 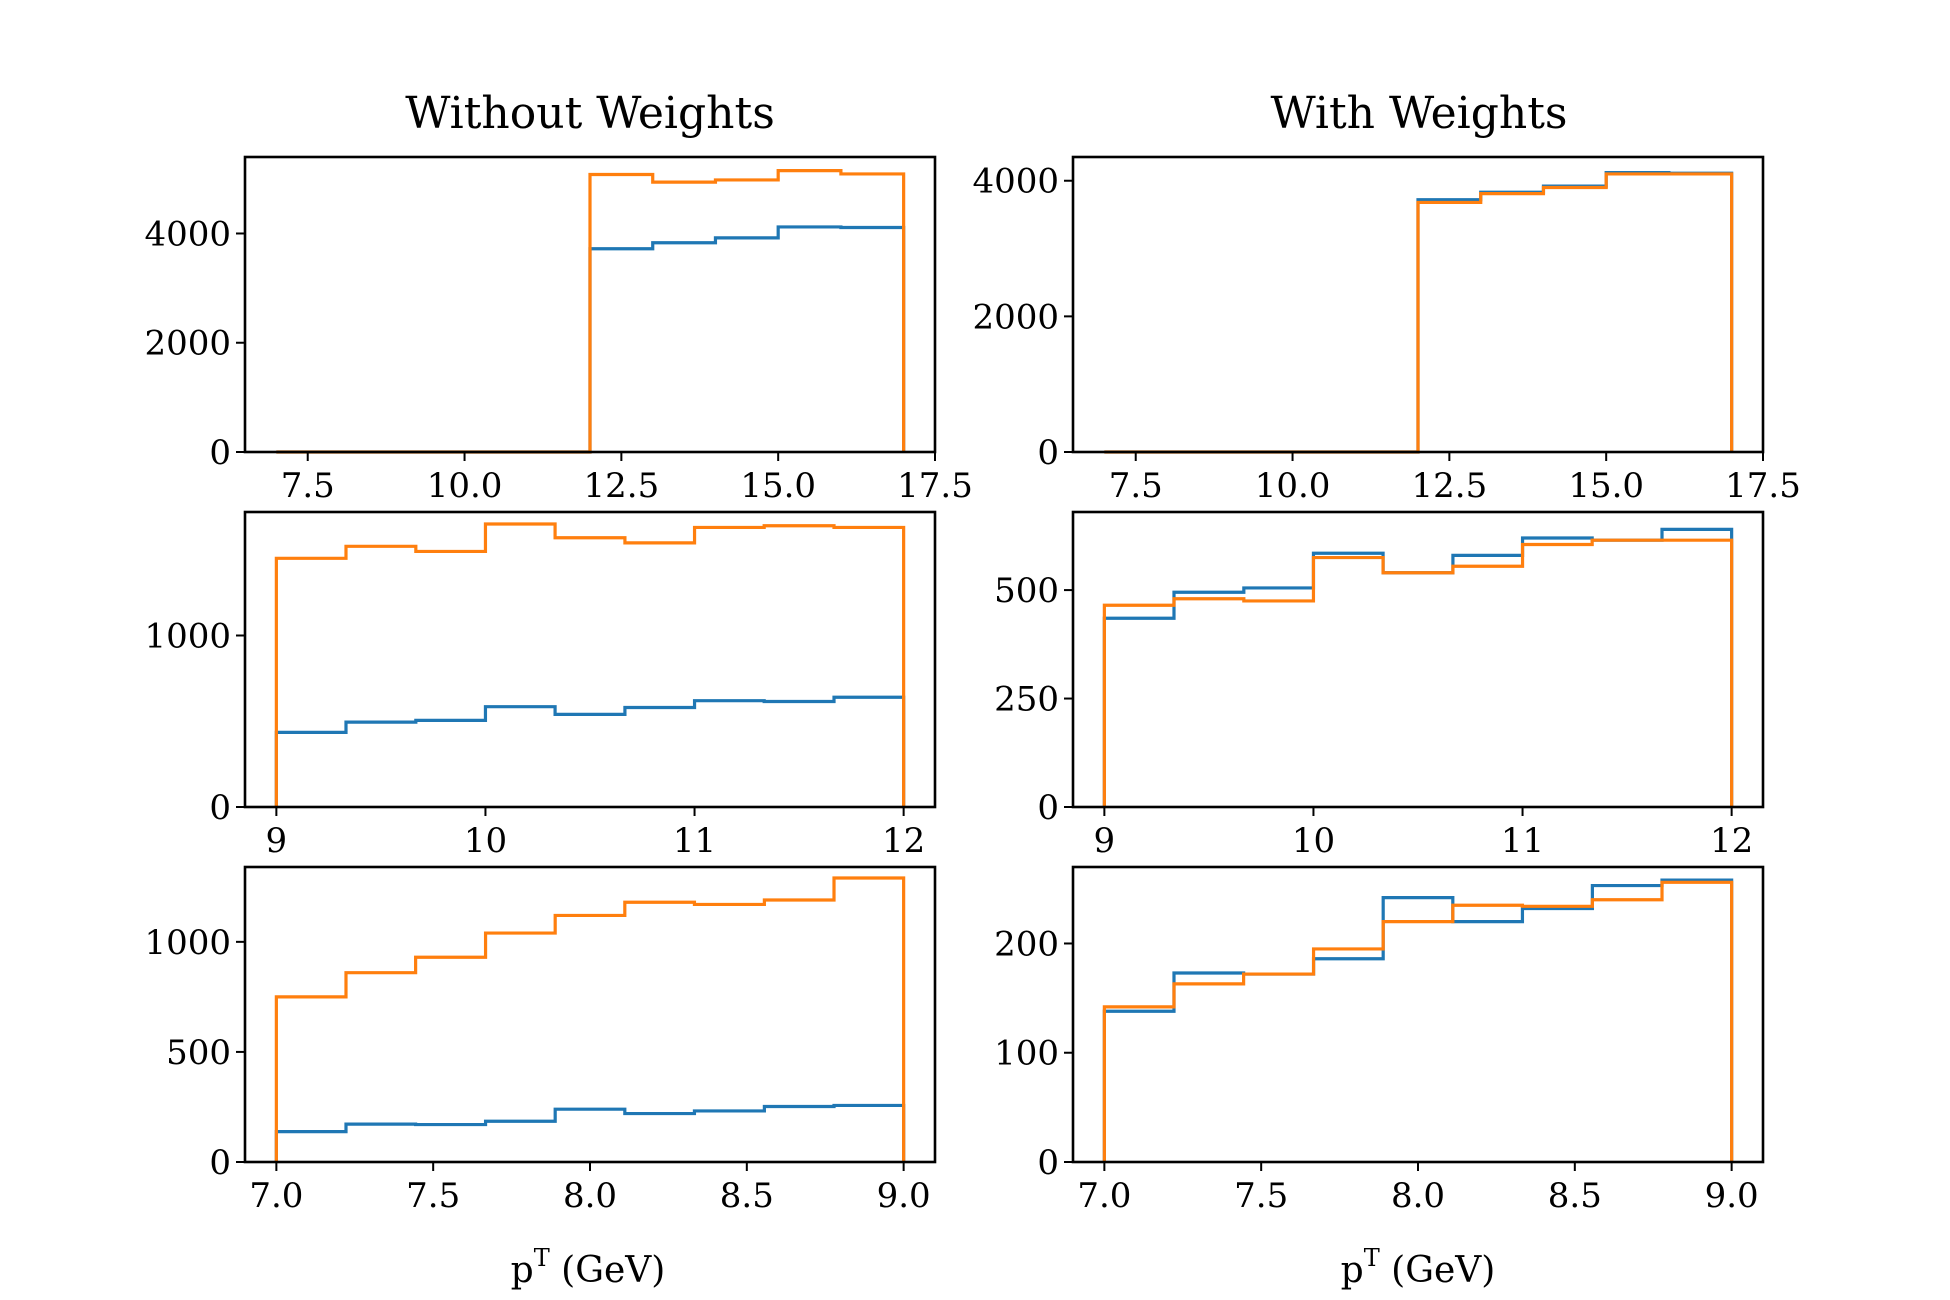 I want to click on x-axis-label-right: pT (GeV), so click(x=1418, y=1267).